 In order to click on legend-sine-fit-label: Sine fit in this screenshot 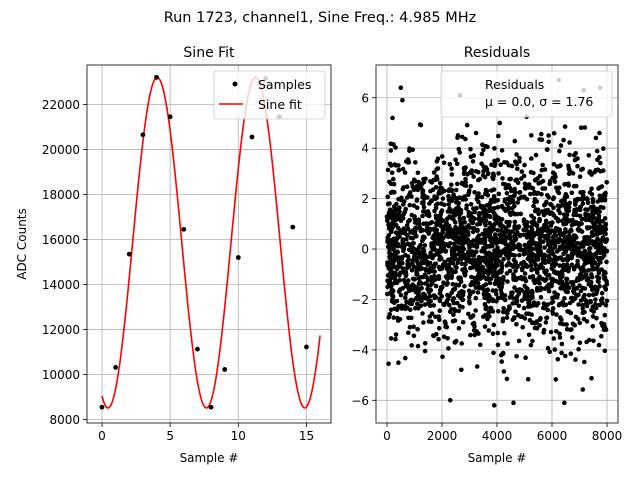, I will do `click(280, 104)`.